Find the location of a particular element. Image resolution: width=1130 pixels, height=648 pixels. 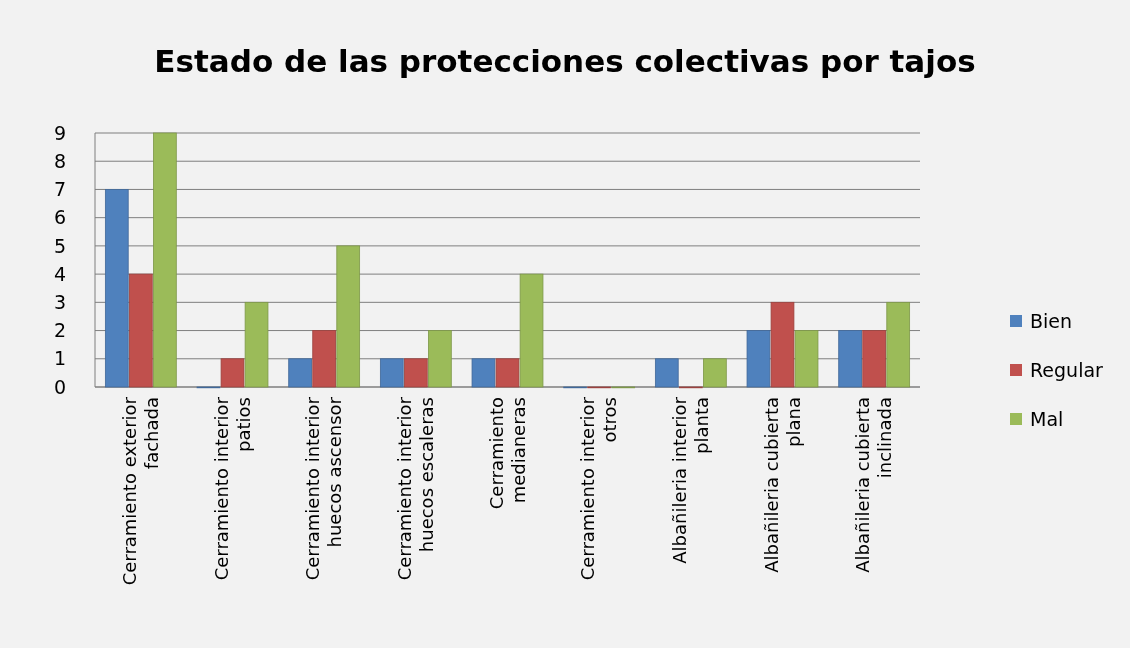

y-tick-label: 6 is located at coordinates (60, 217).